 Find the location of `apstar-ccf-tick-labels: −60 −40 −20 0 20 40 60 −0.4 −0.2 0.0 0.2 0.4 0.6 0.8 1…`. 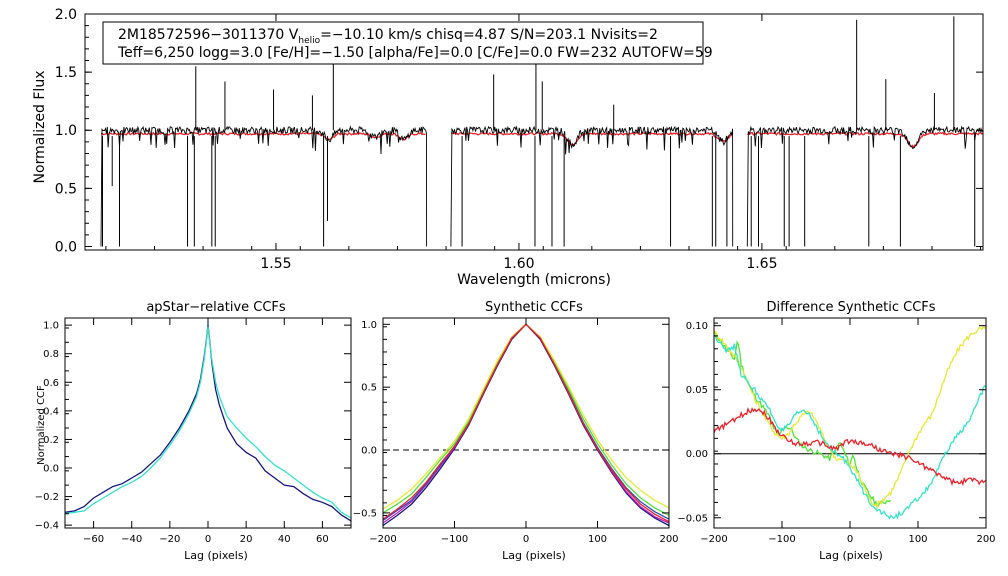

apstar-ccf-tick-labels: −60 −40 −20 0 20 40 60 −0.4 −0.2 0.0 0.2 0.4 0.6 0.8 1… is located at coordinates (182, 433).